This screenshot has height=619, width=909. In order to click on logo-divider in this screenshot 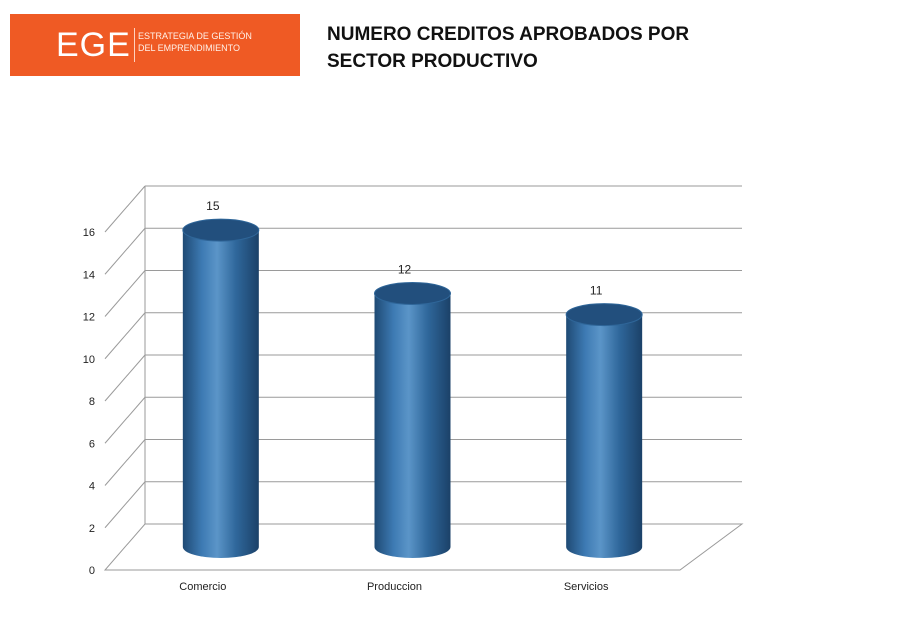, I will do `click(134, 45)`.